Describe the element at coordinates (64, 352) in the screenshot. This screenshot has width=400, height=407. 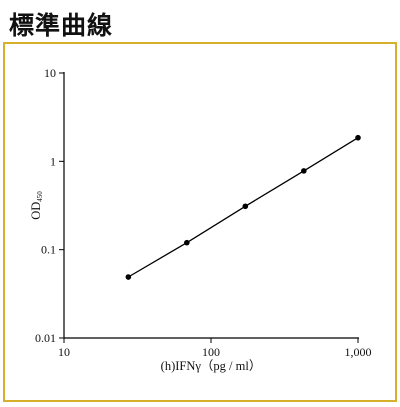
I see `x-tick-label: 10` at that location.